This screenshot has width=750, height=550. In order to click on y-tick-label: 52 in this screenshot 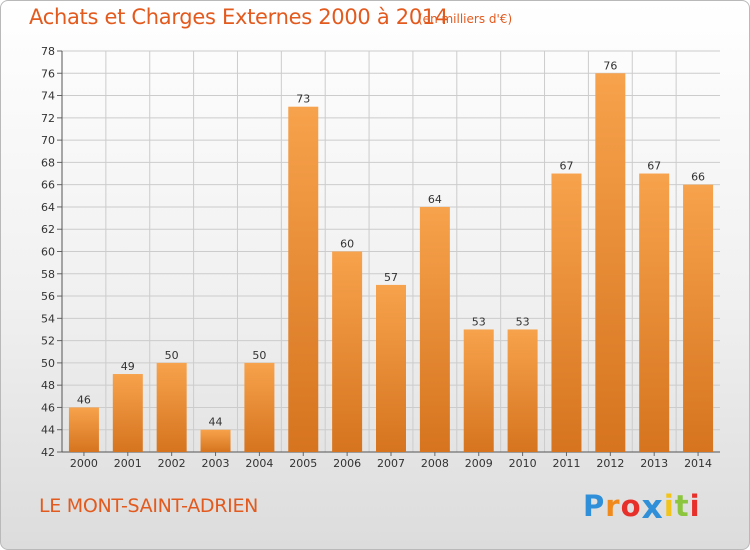, I will do `click(48, 341)`.